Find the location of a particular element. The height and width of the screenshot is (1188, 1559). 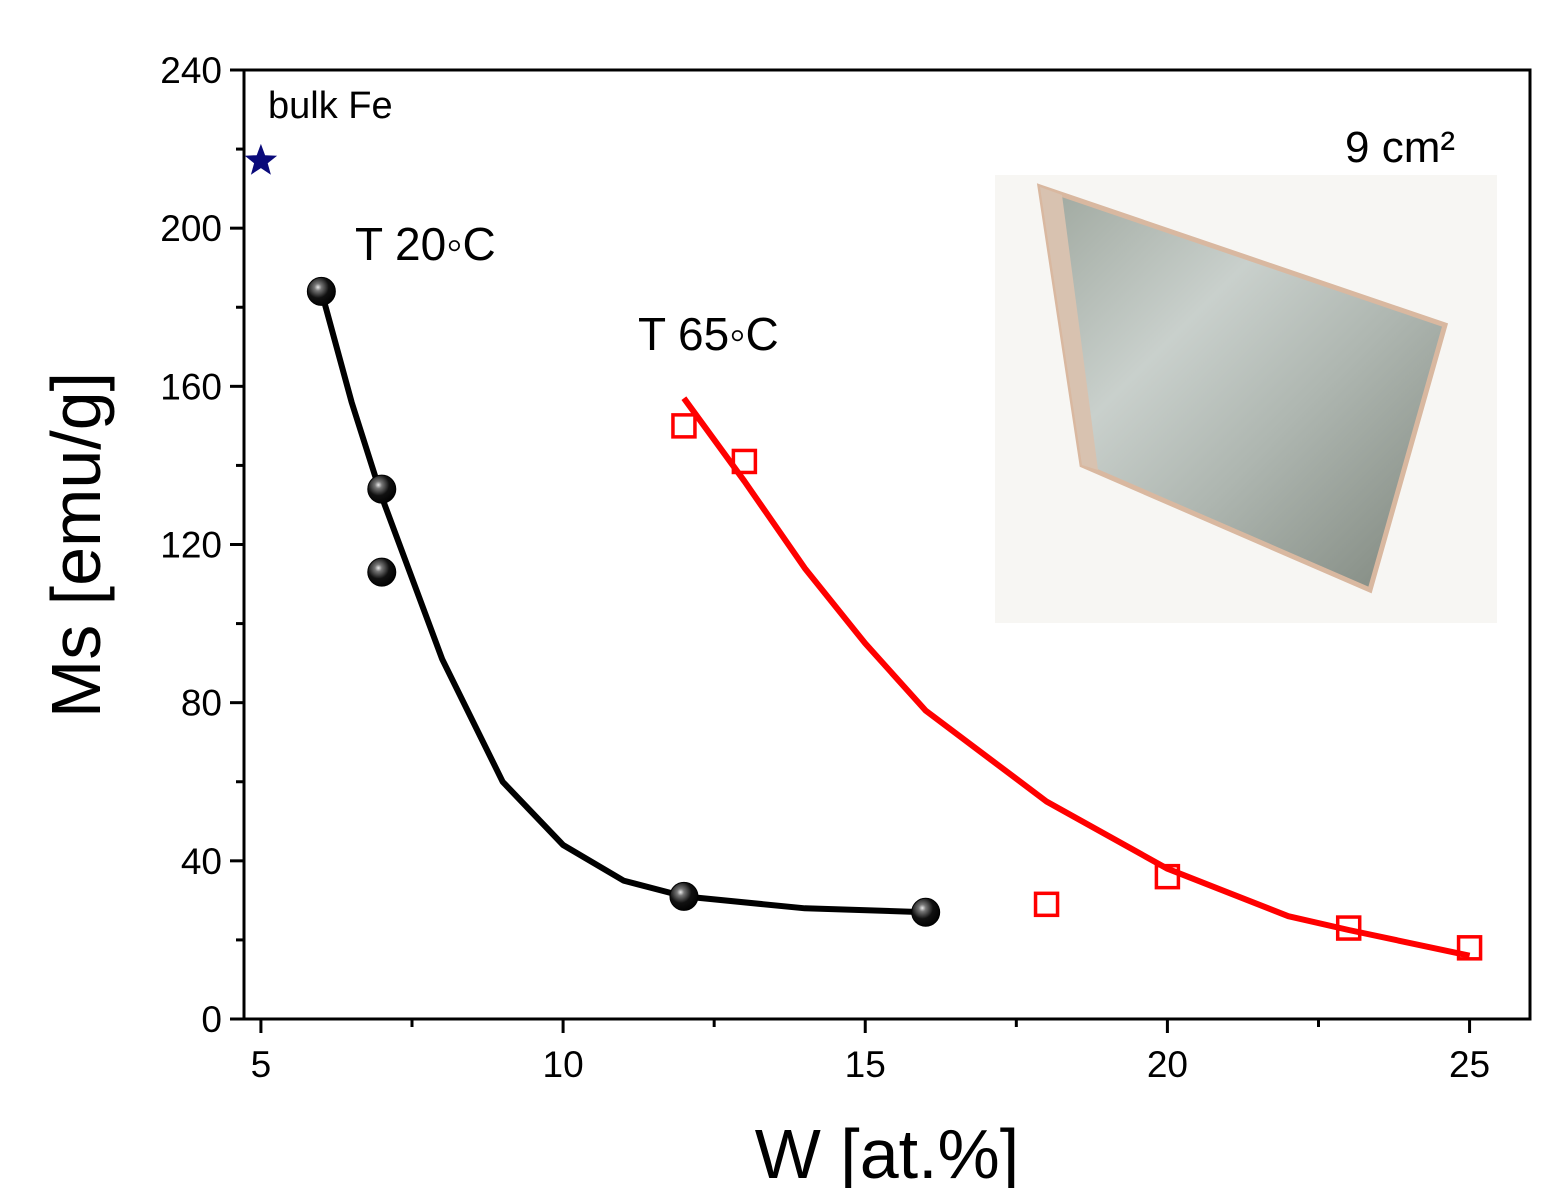

x-tick-label: 5 is located at coordinates (261, 1064).